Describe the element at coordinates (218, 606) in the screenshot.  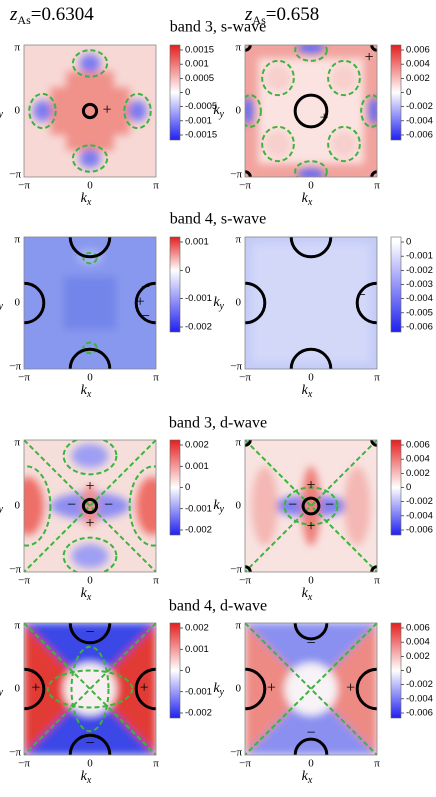
I see `row-title: band 4, d-wave` at that location.